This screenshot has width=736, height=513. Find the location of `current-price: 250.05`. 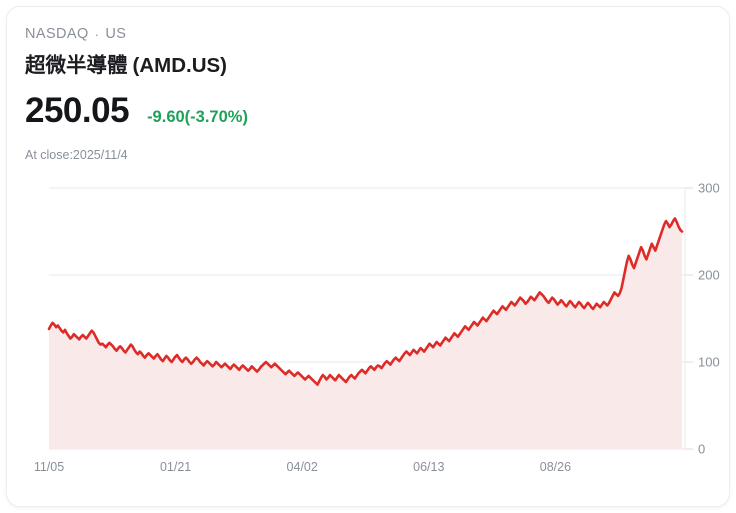

current-price: 250.05 is located at coordinates (77, 110).